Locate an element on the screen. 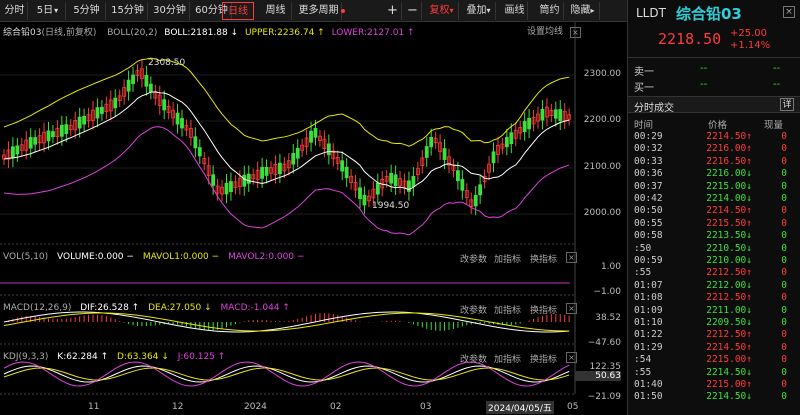 This screenshot has height=415, width=800. upper-value: UPPER:2236.74 ↑ is located at coordinates (284, 33).